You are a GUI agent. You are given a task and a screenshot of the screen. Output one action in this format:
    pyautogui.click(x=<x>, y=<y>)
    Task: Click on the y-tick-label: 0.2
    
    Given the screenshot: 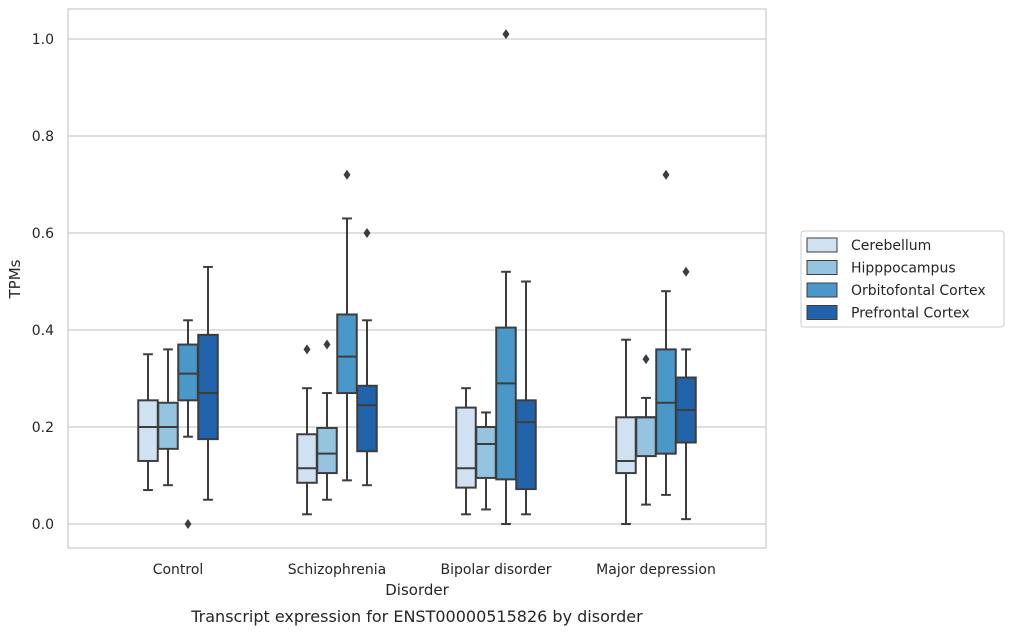 What is the action you would take?
    pyautogui.click(x=43, y=428)
    